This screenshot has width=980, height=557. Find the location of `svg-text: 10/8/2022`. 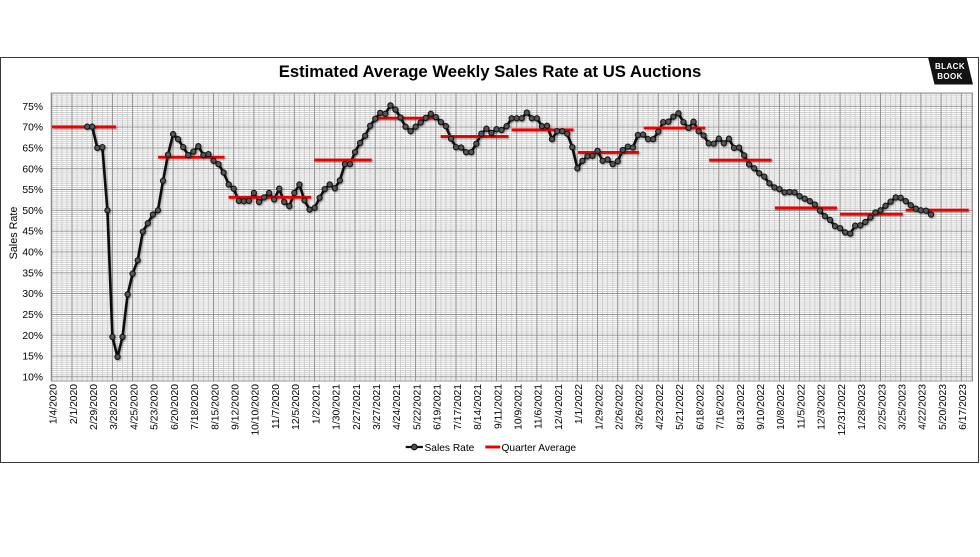

svg-text: 10/8/2022 is located at coordinates (781, 407).